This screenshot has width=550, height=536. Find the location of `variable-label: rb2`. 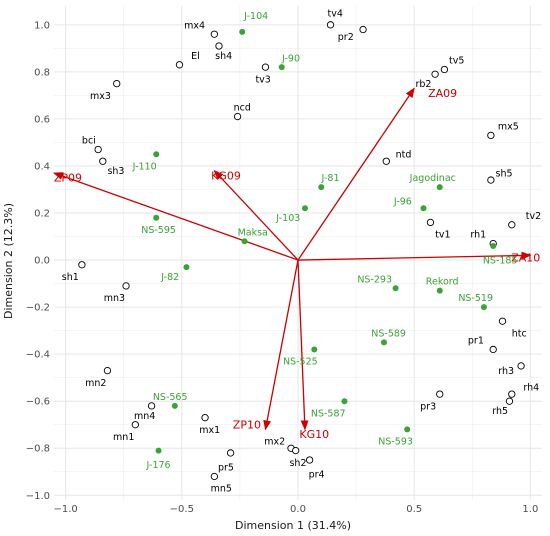

variable-label: rb2 is located at coordinates (423, 84).